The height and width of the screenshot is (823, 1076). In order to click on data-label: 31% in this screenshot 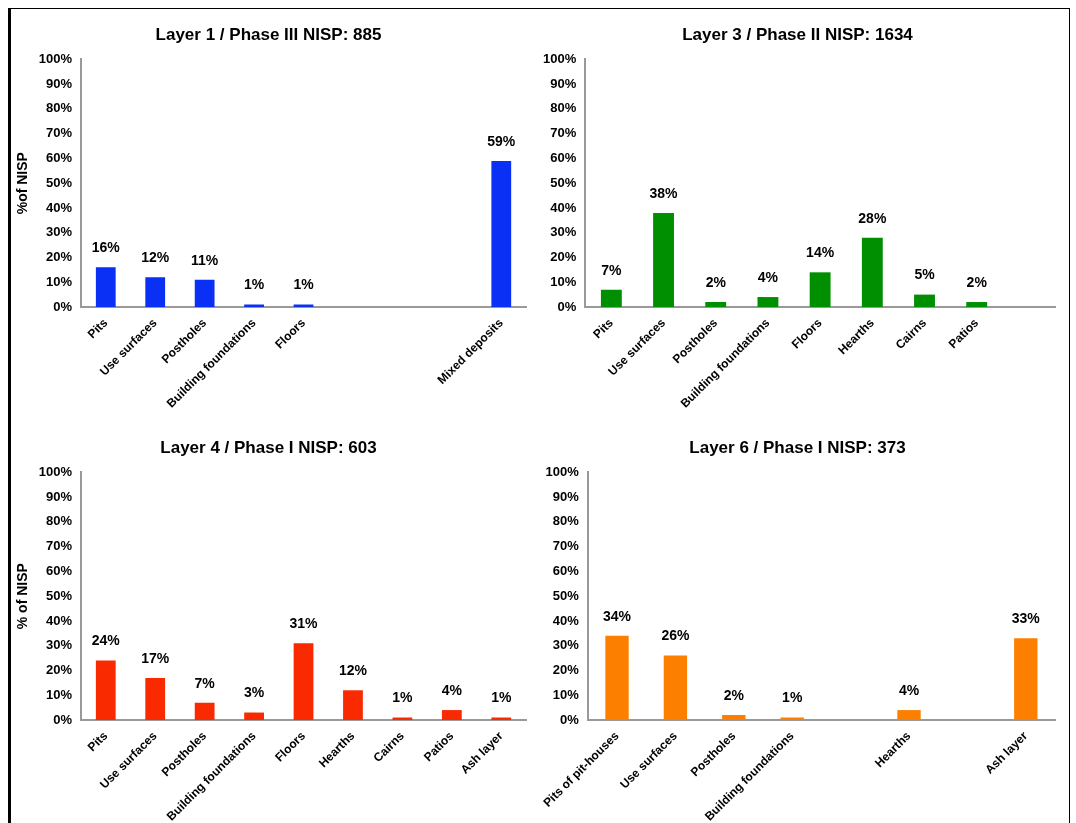, I will do `click(304, 623)`.